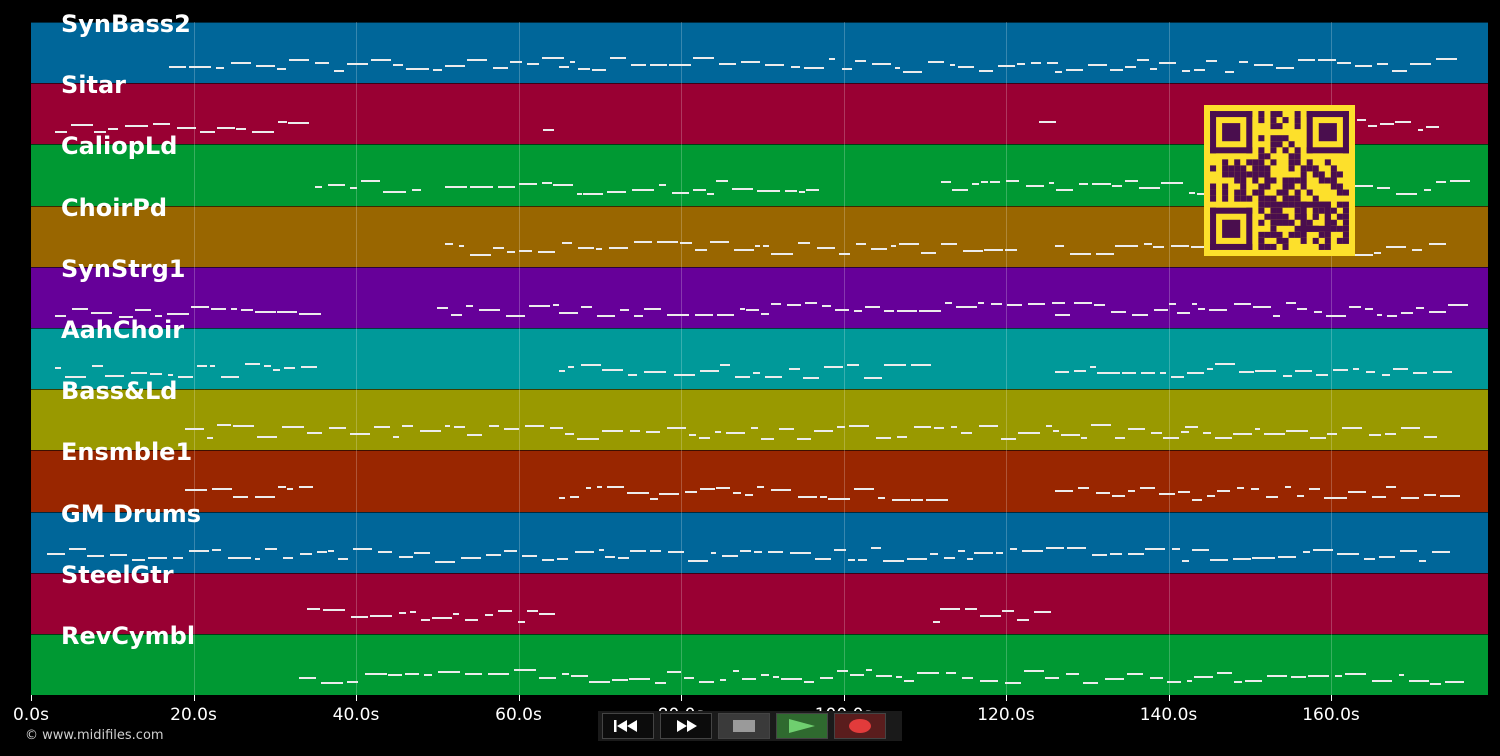  I want to click on rewind-button, so click(628, 726).